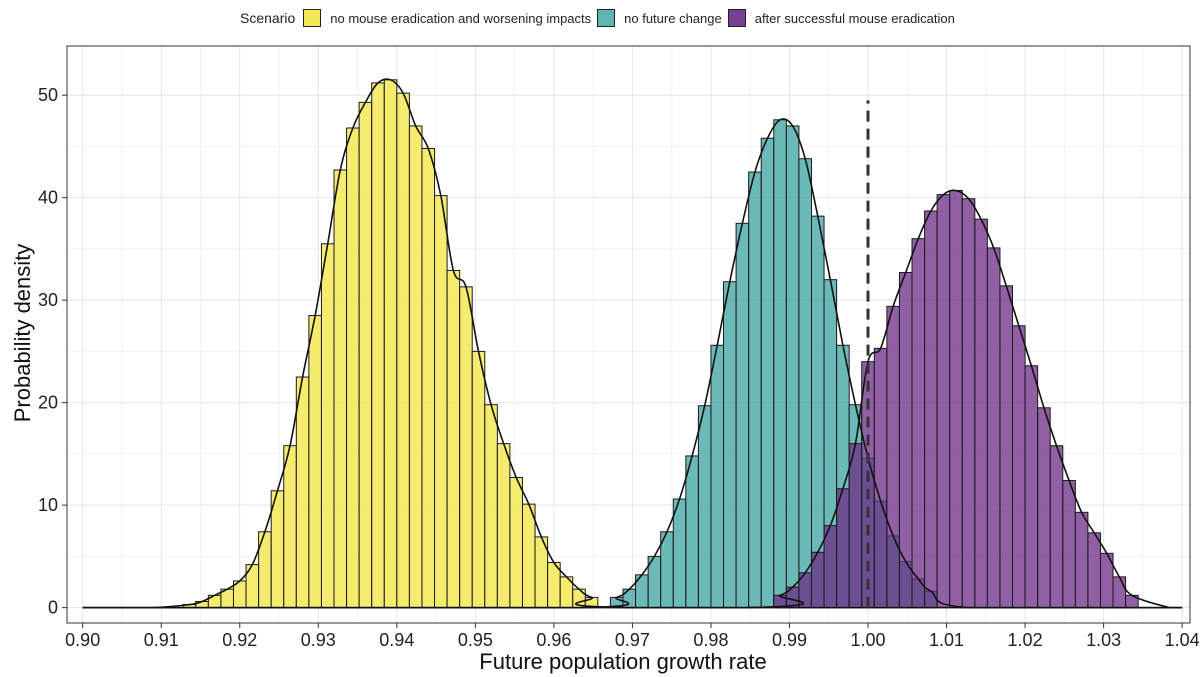 The image size is (1201, 677). What do you see at coordinates (48, 95) in the screenshot?
I see `y-tick-label: 50` at bounding box center [48, 95].